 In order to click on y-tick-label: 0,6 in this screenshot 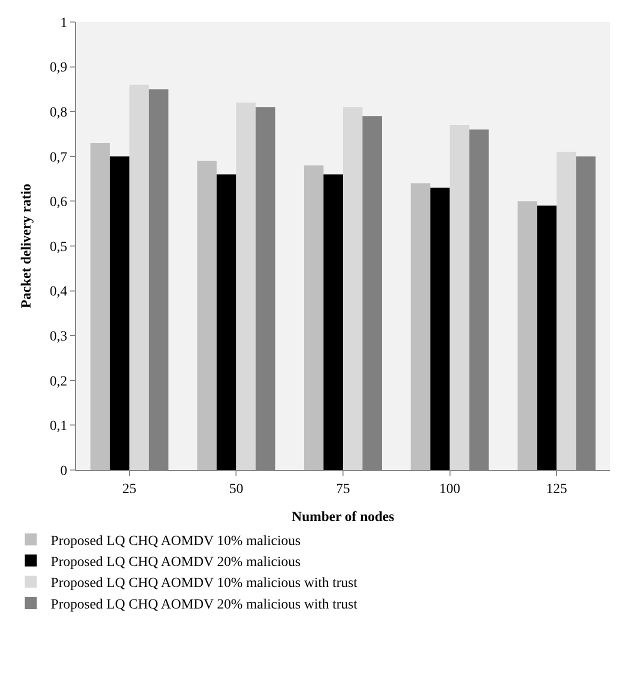, I will do `click(59, 202)`.